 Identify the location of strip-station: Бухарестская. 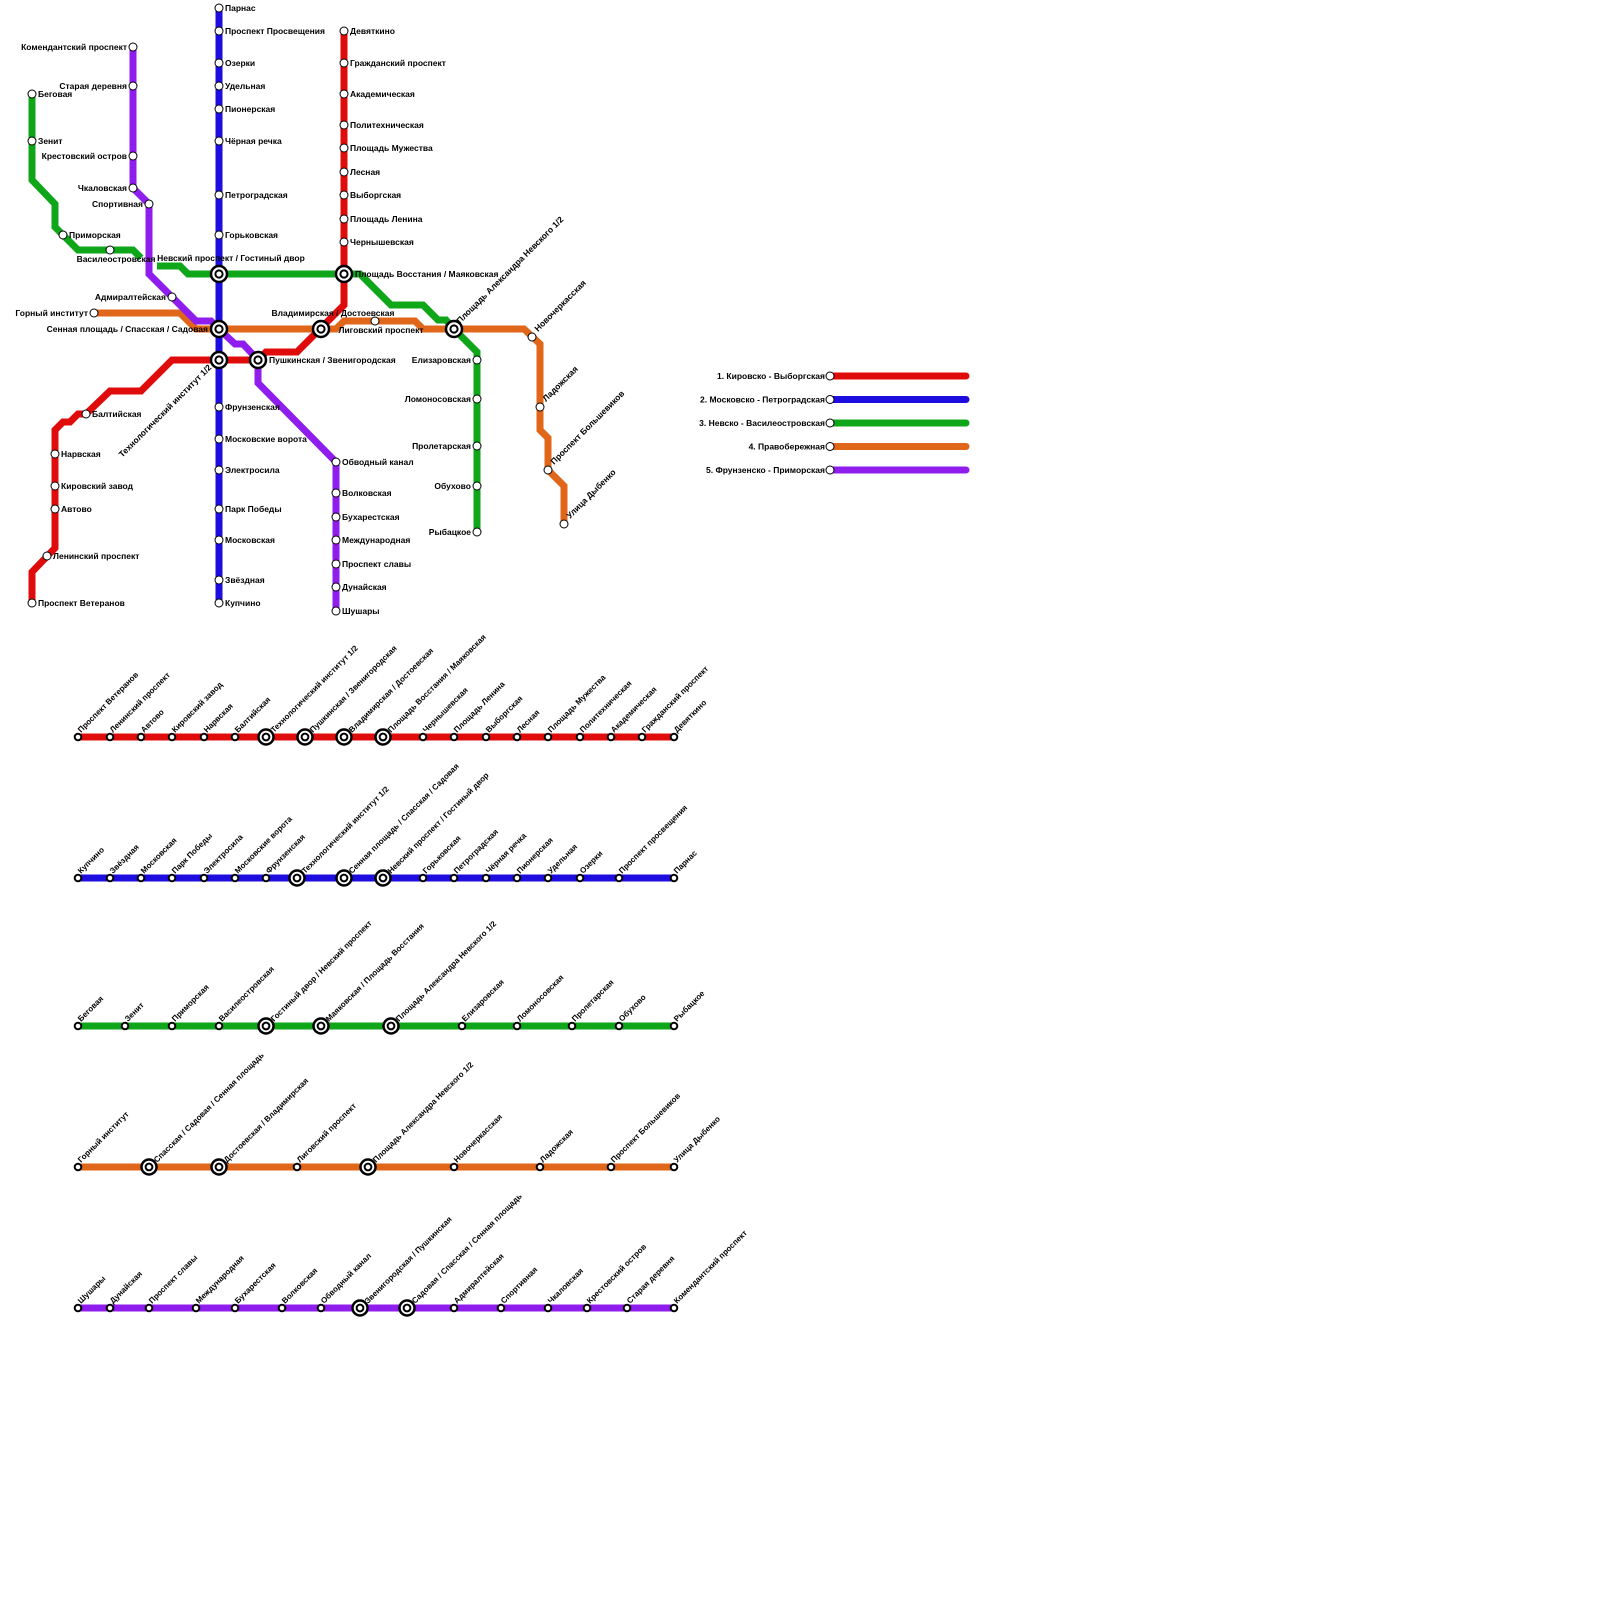
(254, 1287).